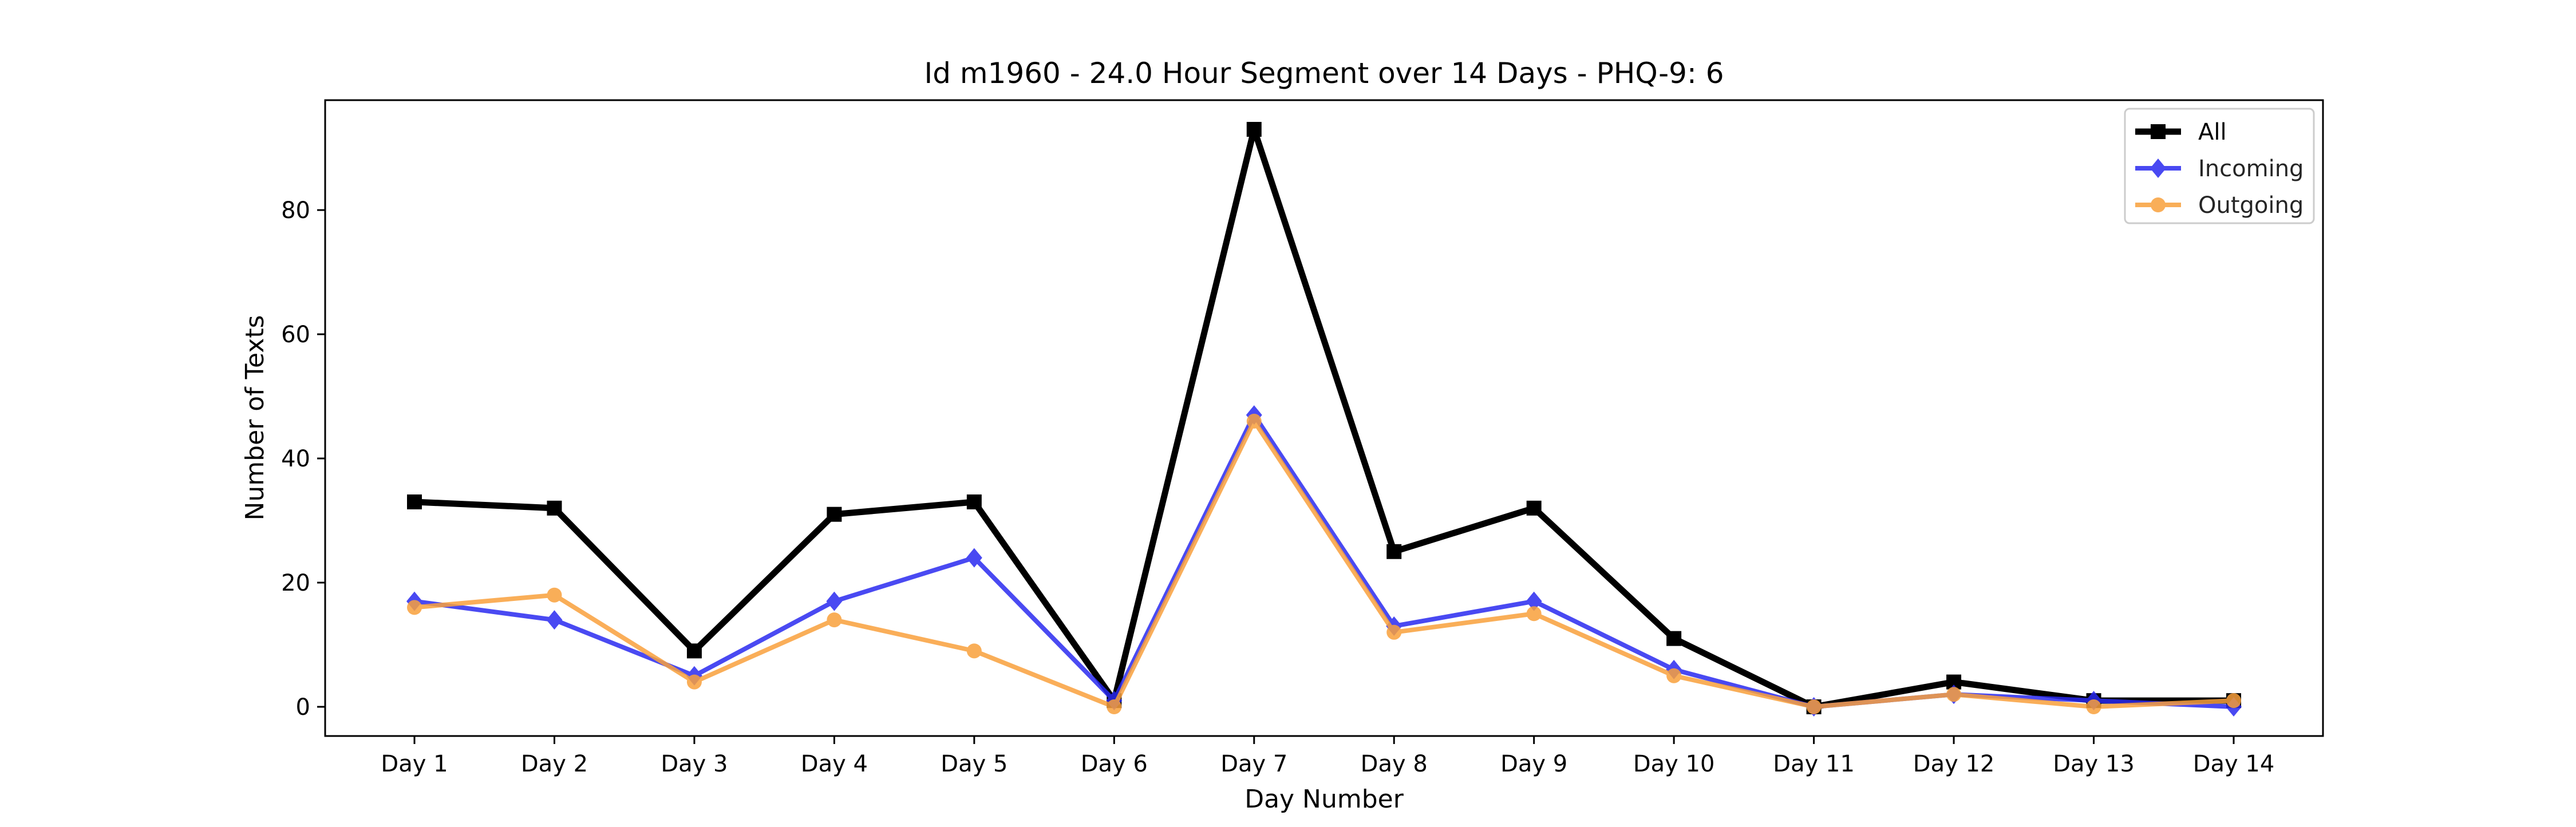 The height and width of the screenshot is (827, 2576). Describe the element at coordinates (2251, 169) in the screenshot. I see `legend-label: Incoming` at that location.